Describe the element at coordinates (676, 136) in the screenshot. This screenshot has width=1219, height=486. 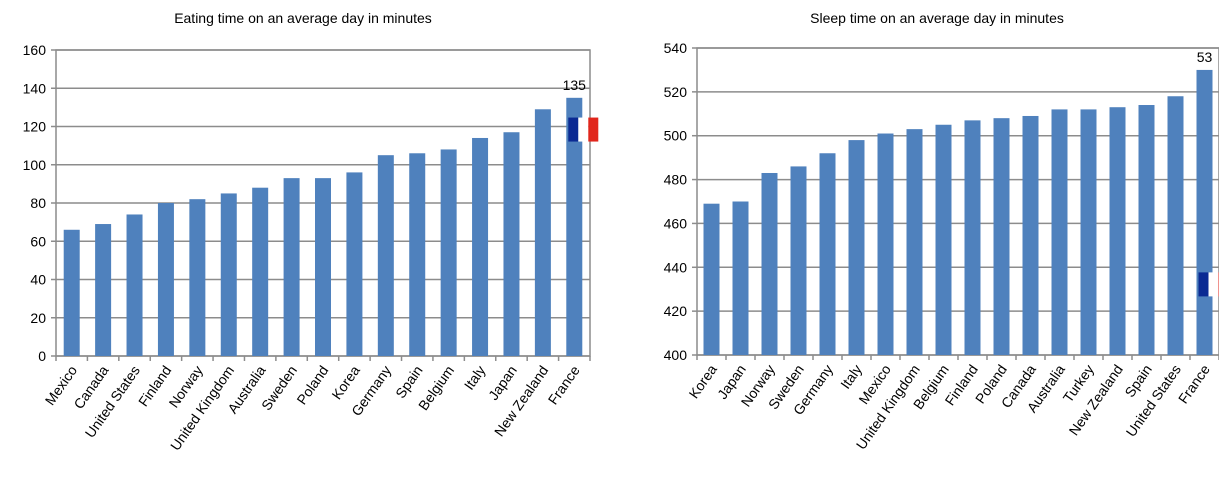
I see `y-tick-label-500: 500` at that location.